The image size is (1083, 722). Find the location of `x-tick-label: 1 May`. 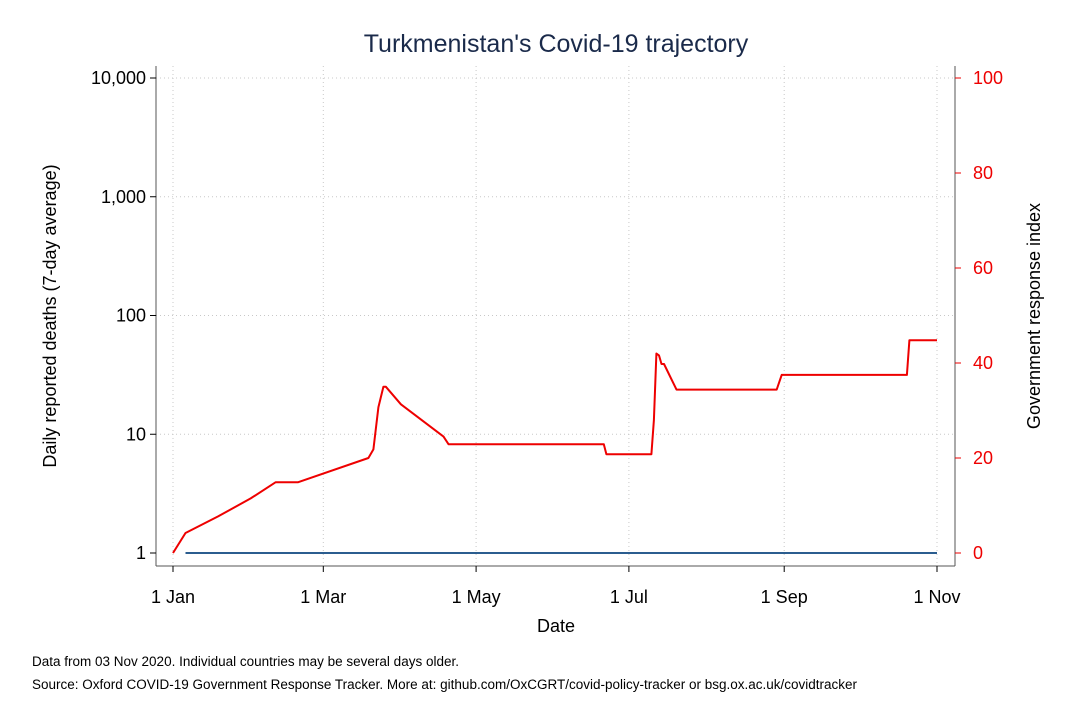

x-tick-label: 1 May is located at coordinates (476, 597).